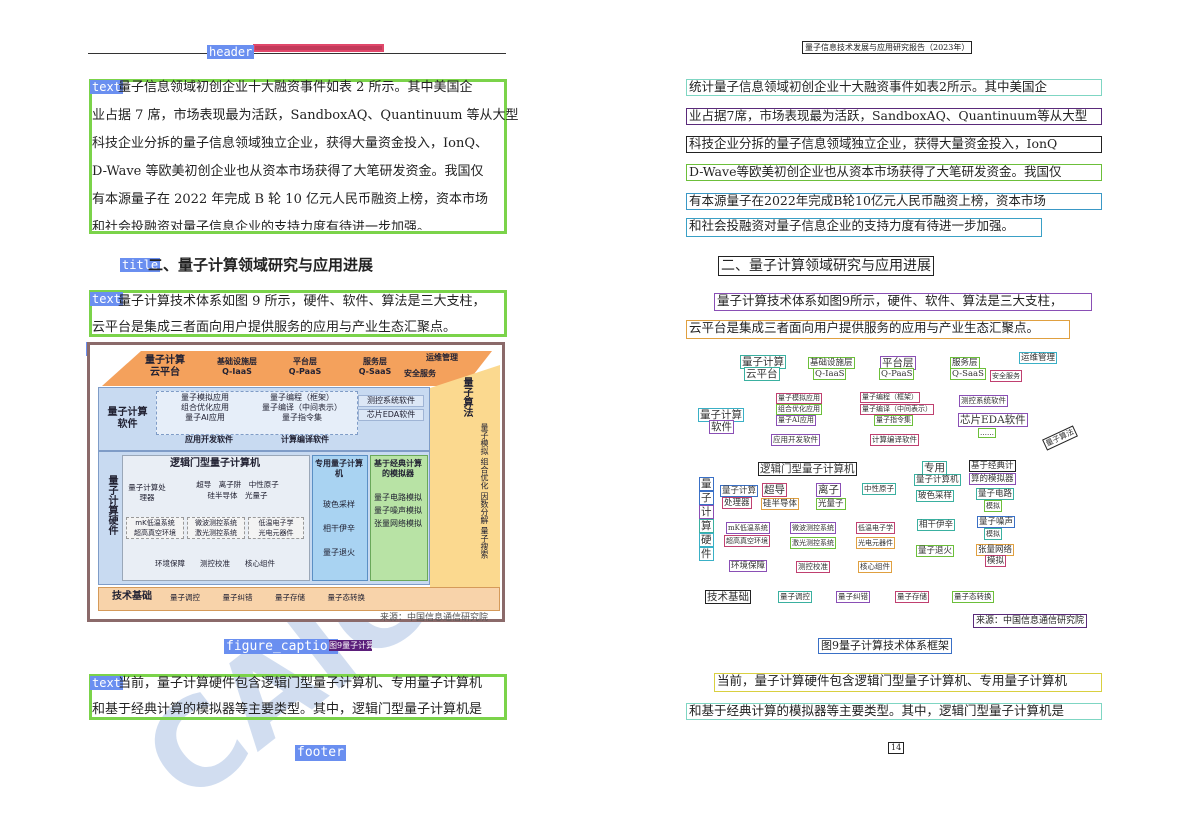 The width and height of the screenshot is (1192, 830). I want to click on ocr-box: 量子存储, so click(912, 597).